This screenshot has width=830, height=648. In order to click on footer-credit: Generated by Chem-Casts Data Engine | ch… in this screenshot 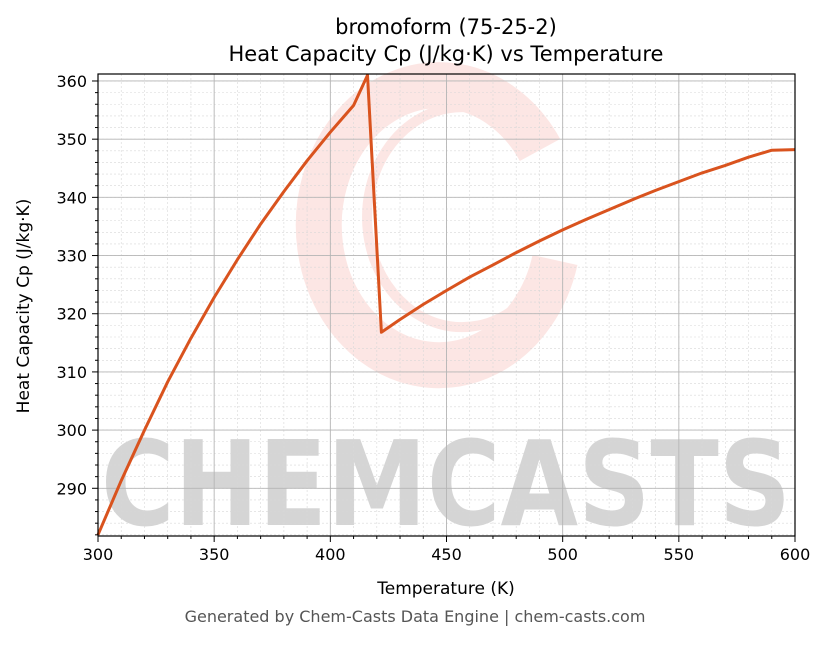, I will do `click(415, 616)`.